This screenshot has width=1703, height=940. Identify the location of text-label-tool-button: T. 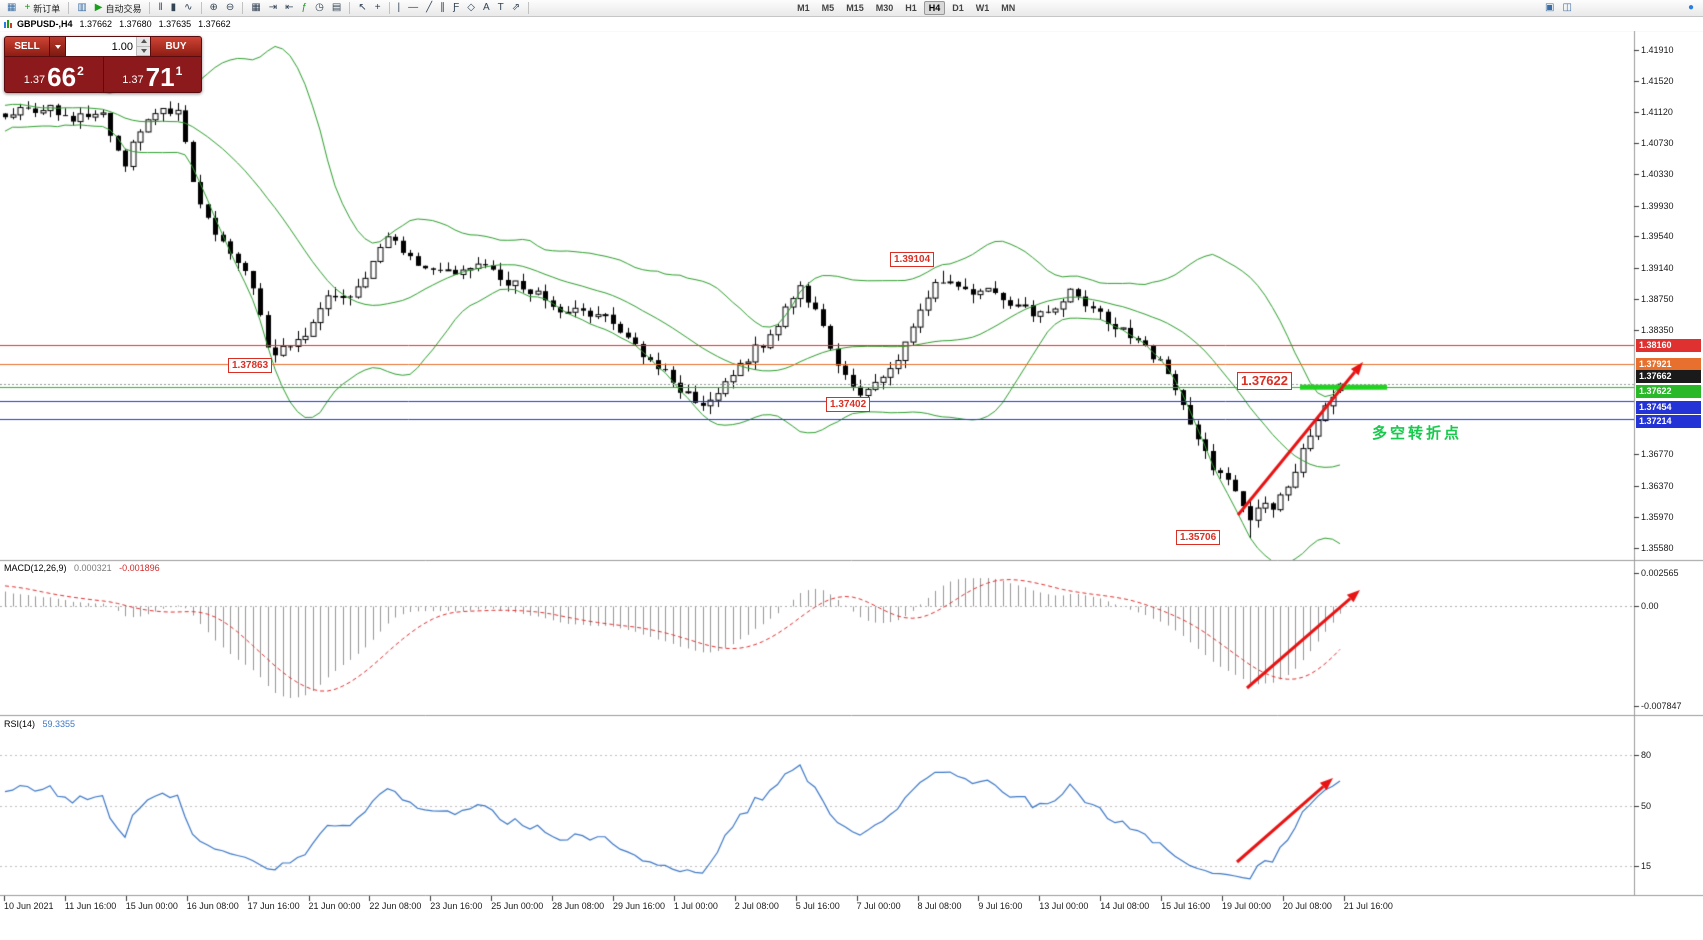
(501, 8).